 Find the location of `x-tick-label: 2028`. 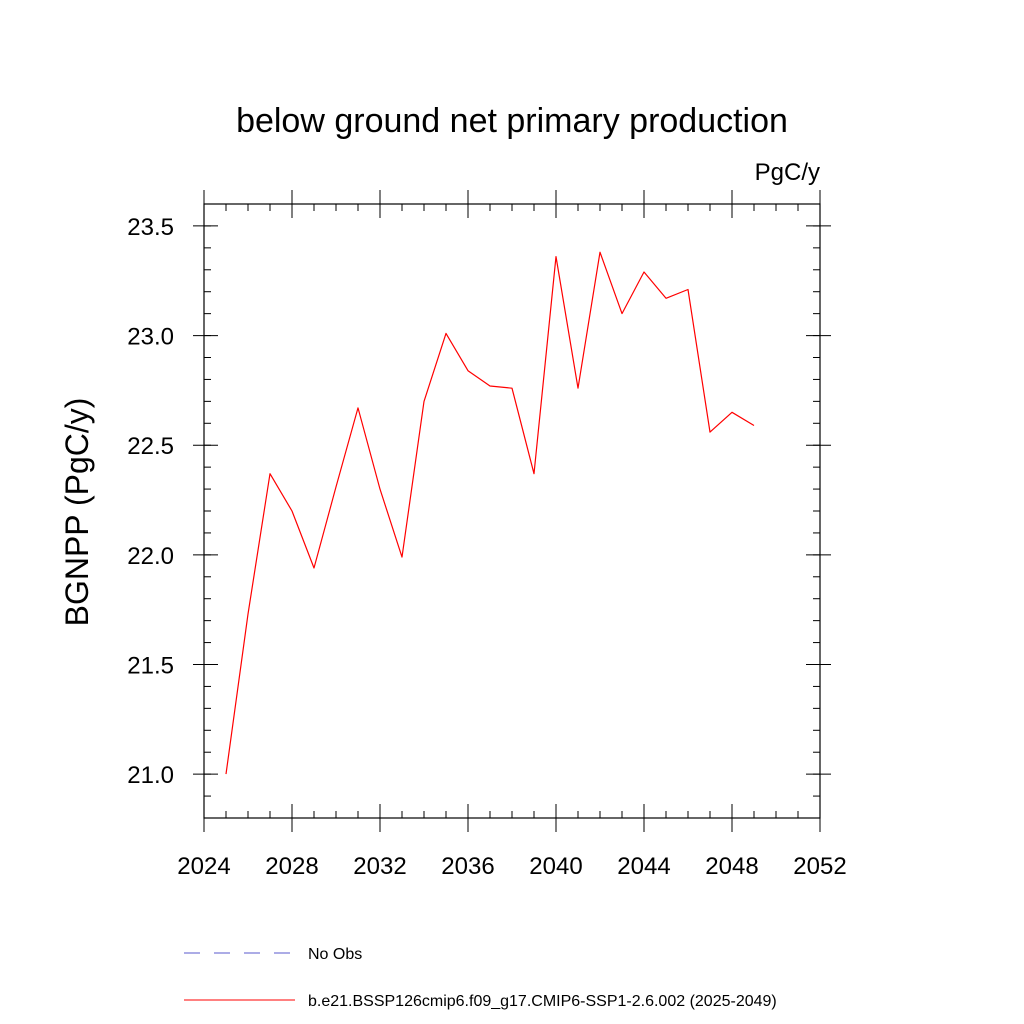

x-tick-label: 2028 is located at coordinates (291, 866).